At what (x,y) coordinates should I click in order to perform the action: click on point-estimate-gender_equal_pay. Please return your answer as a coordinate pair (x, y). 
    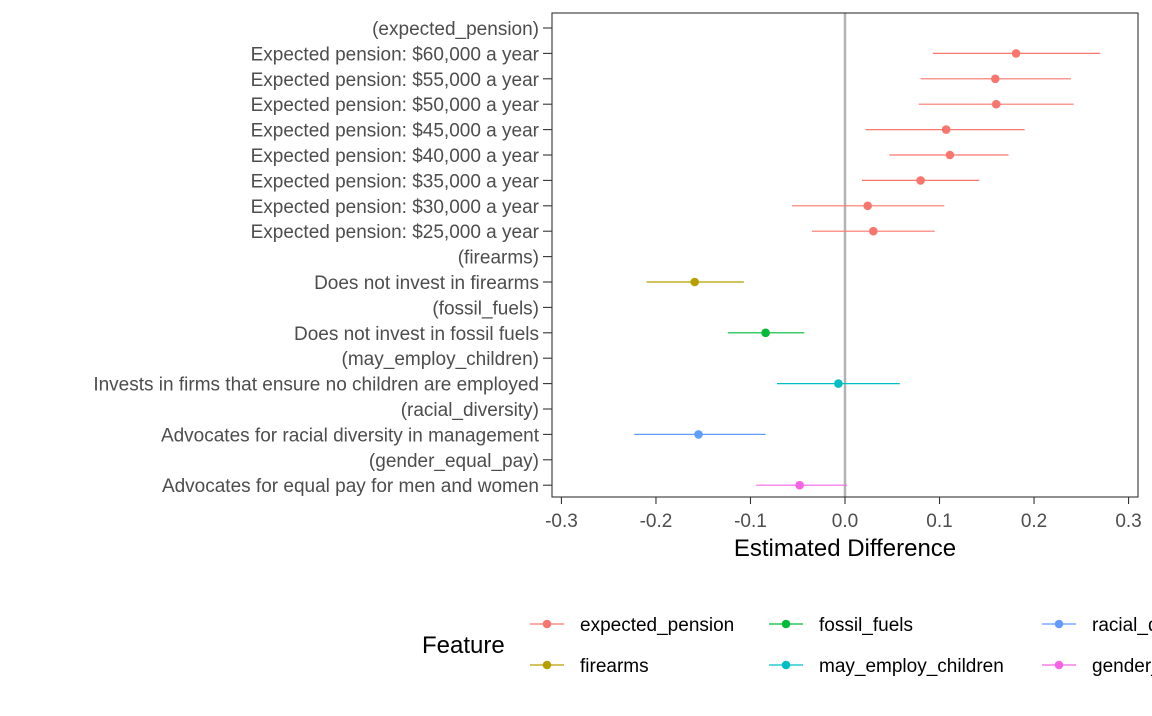
    Looking at the image, I should click on (799, 485).